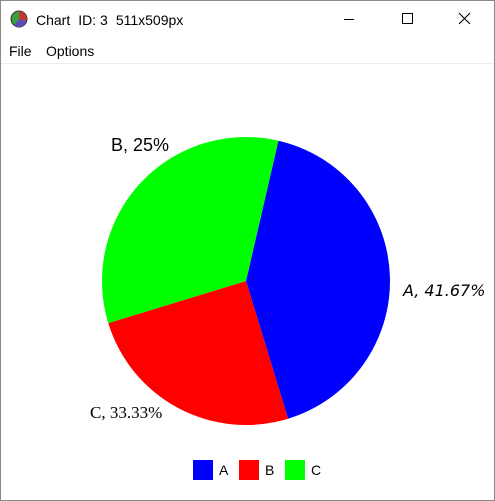  What do you see at coordinates (247, 19) in the screenshot?
I see `title-bar: Chart ID: 3 511x509px` at bounding box center [247, 19].